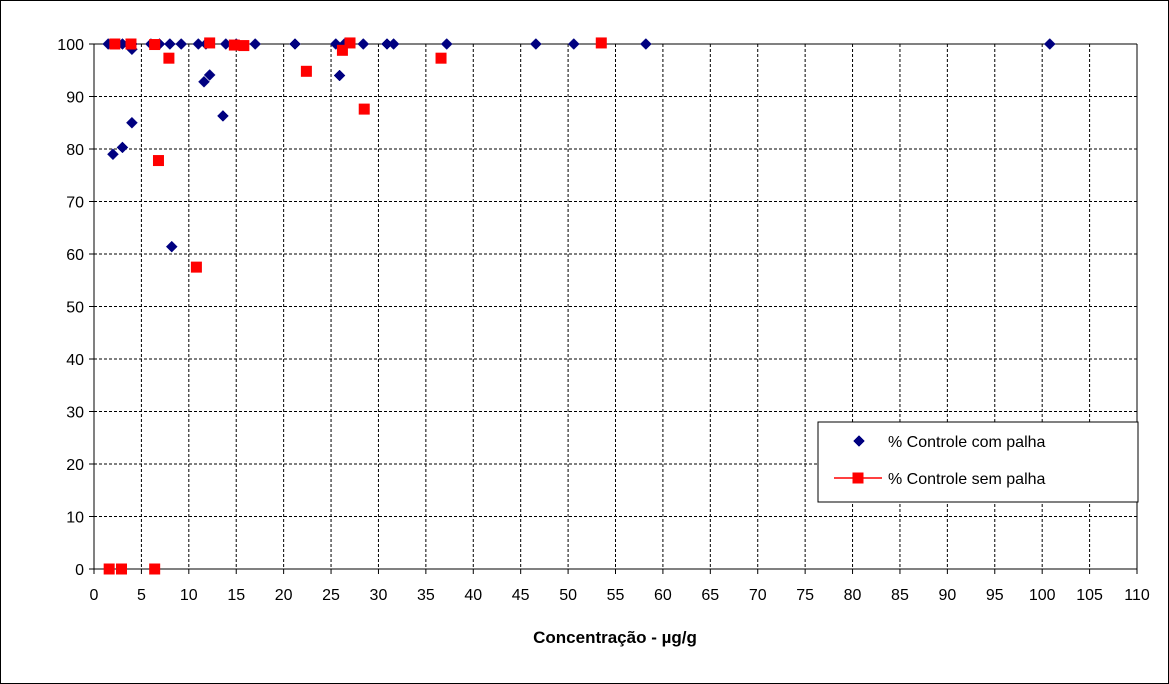  Describe the element at coordinates (663, 595) in the screenshot. I see `x-tick-label: 60` at that location.